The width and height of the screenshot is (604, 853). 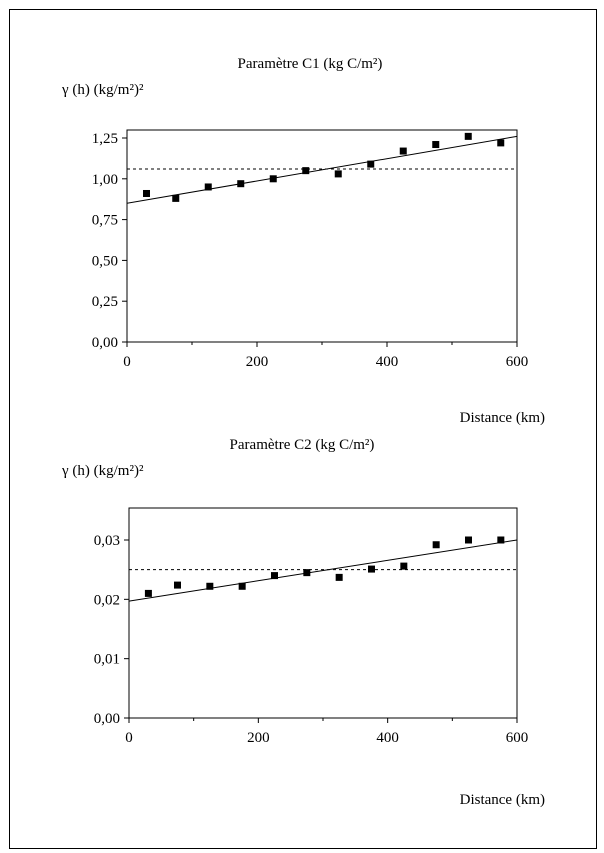 What do you see at coordinates (127, 362) in the screenshot?
I see `chart-c1-xtick-label: 0` at bounding box center [127, 362].